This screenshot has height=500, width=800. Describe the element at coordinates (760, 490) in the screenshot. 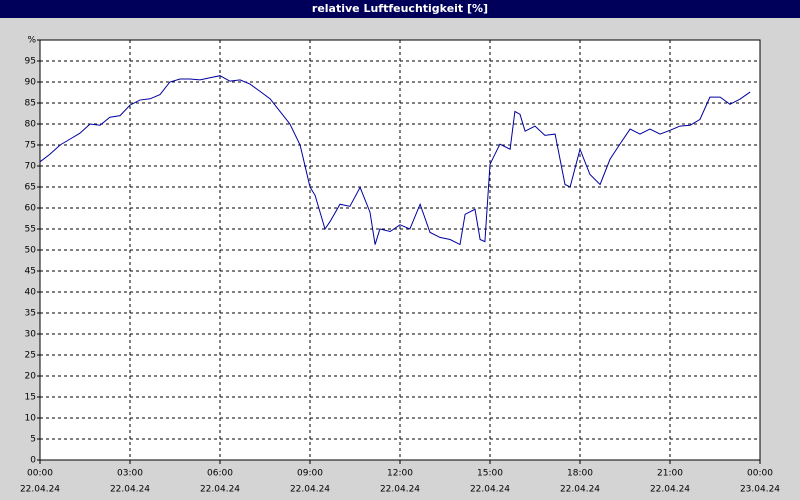

I see `x-tick-date: 23.04.24` at that location.